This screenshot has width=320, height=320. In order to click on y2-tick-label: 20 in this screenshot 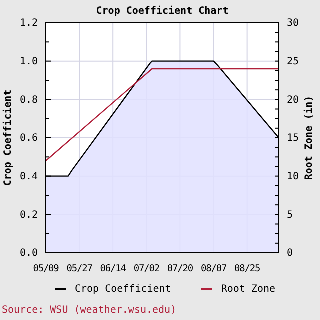, I will do `click(293, 100)`.